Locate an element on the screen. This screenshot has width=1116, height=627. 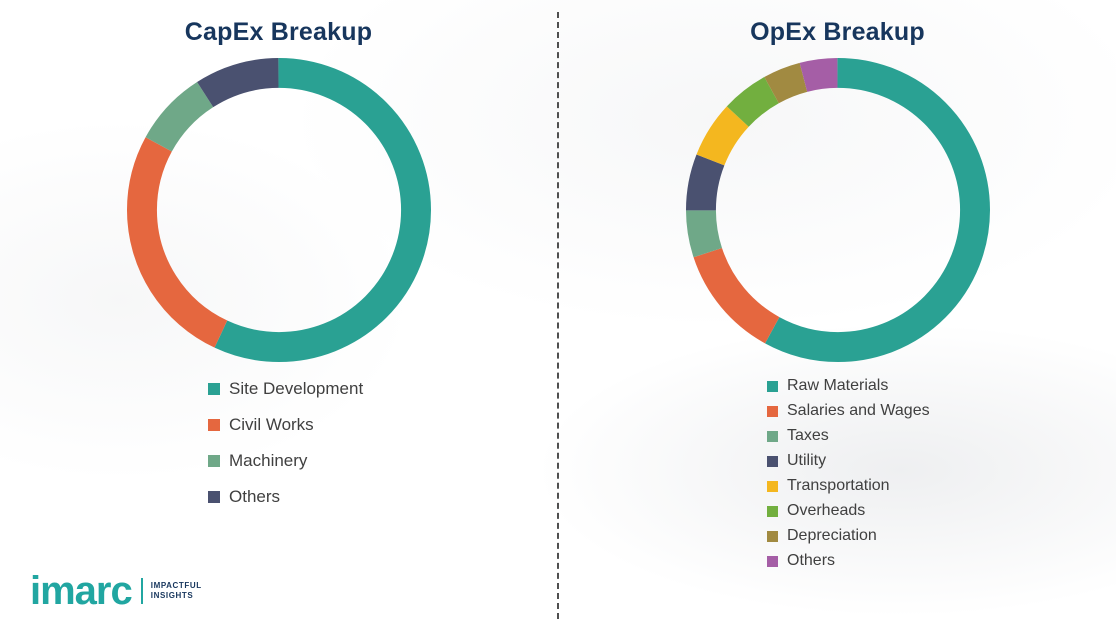
legend-label: Machinery is located at coordinates (268, 460).